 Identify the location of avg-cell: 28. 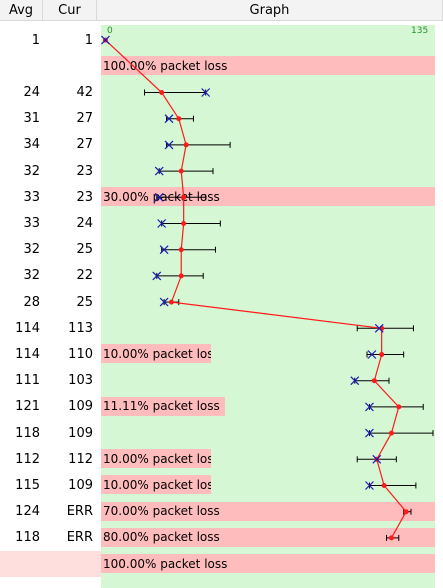
(31, 302).